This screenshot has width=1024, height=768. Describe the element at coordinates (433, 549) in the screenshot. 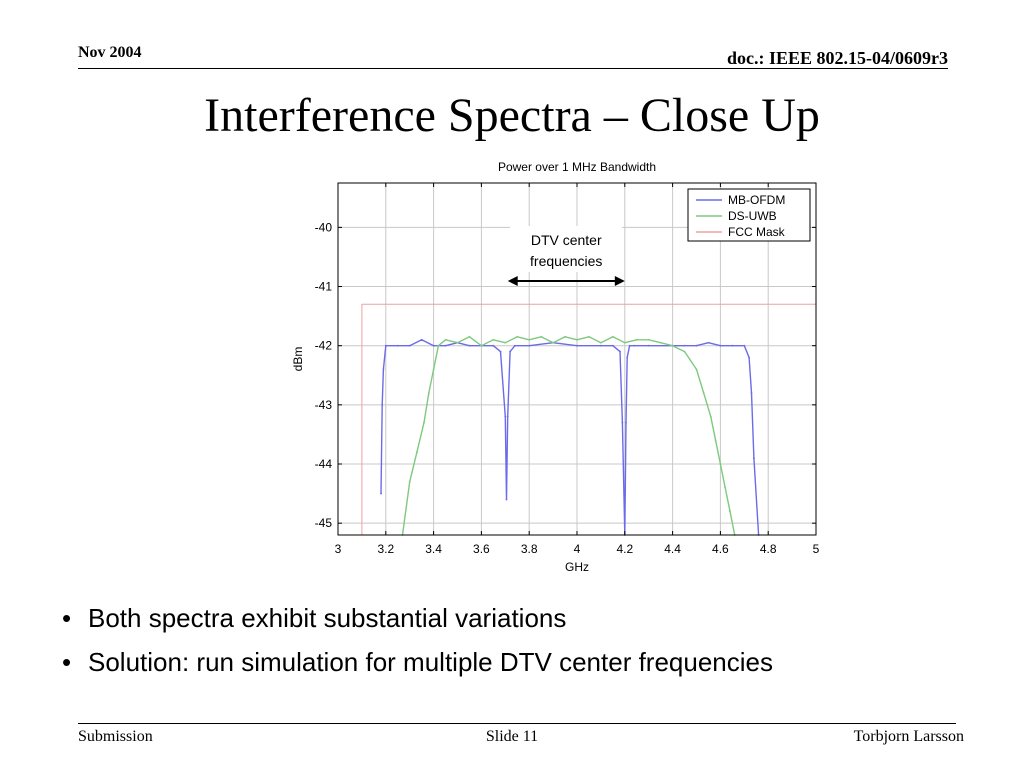

I see `x-tick-label: 3.4` at that location.